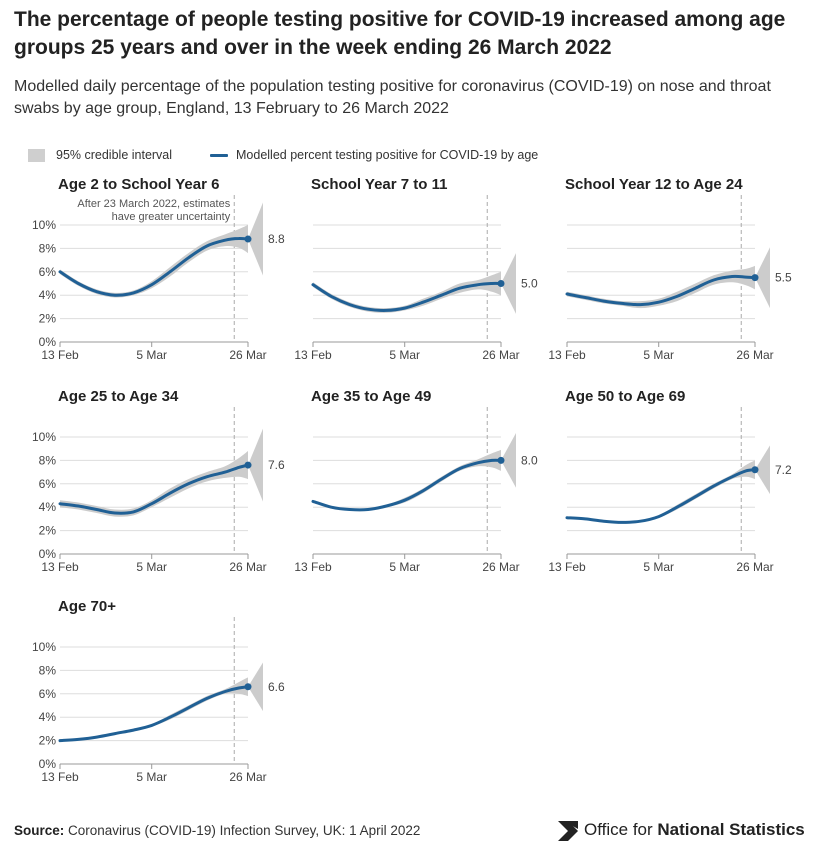 This screenshot has height=867, width=822. I want to click on panel-title: Age 35 to Age 49, so click(371, 396).